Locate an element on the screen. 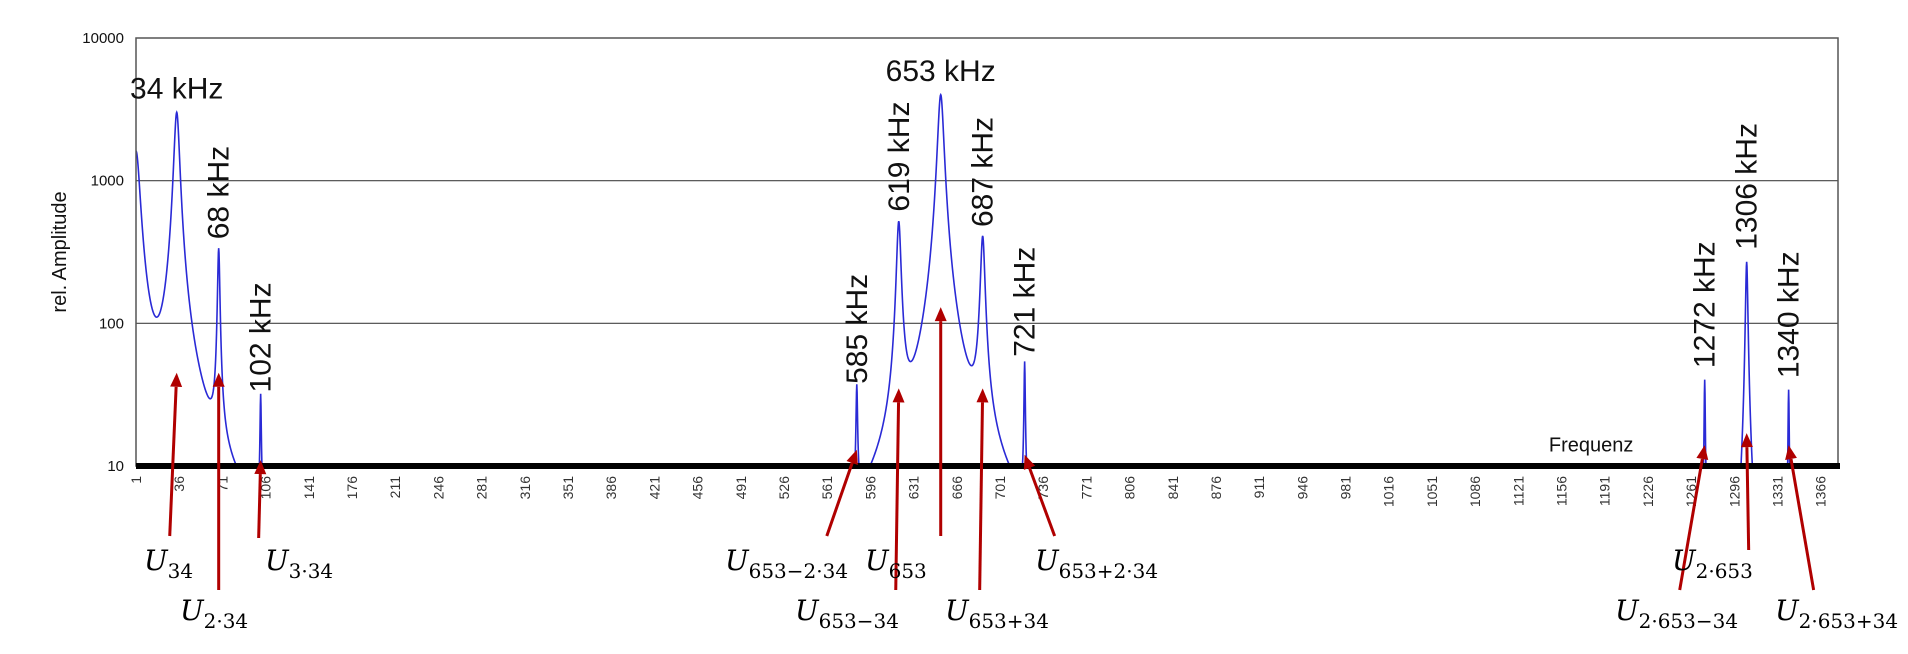 The image size is (1908, 654). peak-label: 653 kHz is located at coordinates (941, 71).